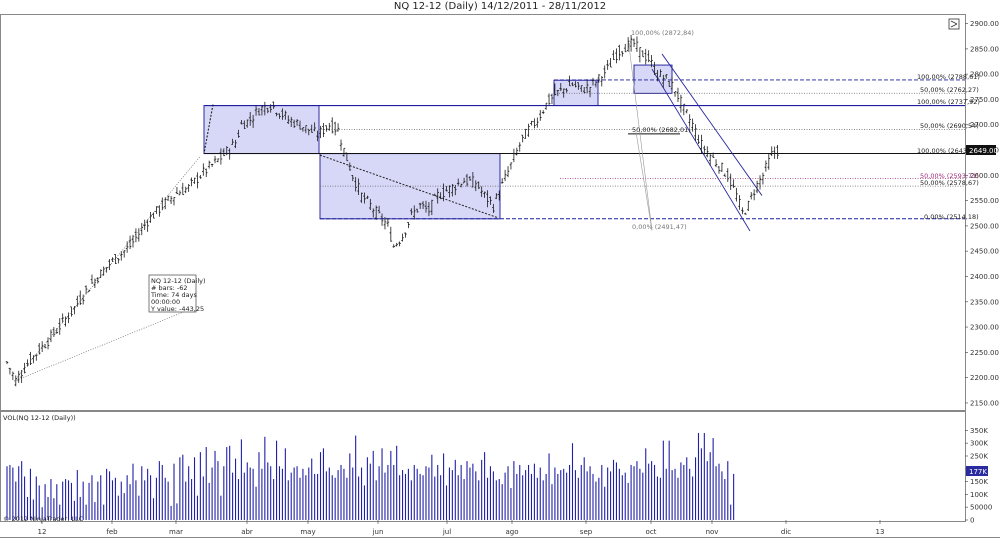 This screenshot has height=551, width=1000. What do you see at coordinates (949, 90) in the screenshot?
I see `fib-label: 50,00% (2762,27)` at bounding box center [949, 90].